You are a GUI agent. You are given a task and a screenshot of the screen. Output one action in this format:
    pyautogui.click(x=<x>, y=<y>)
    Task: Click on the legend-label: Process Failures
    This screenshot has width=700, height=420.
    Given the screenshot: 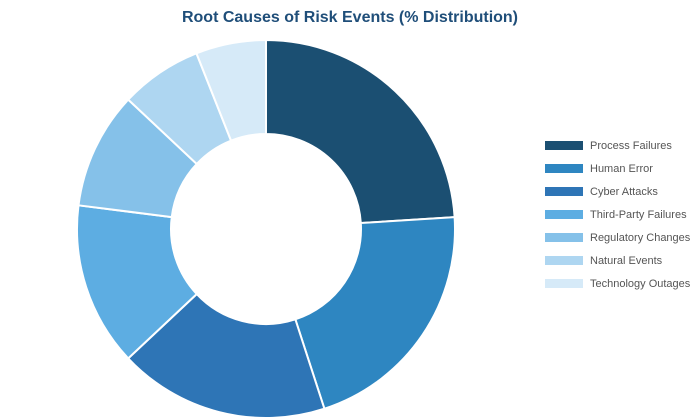 What is the action you would take?
    pyautogui.click(x=631, y=145)
    